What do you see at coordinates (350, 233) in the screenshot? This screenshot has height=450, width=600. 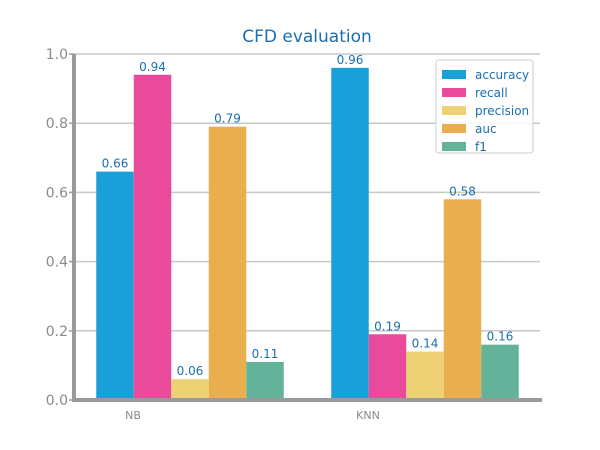 I see `bar-accuracy-knn` at bounding box center [350, 233].